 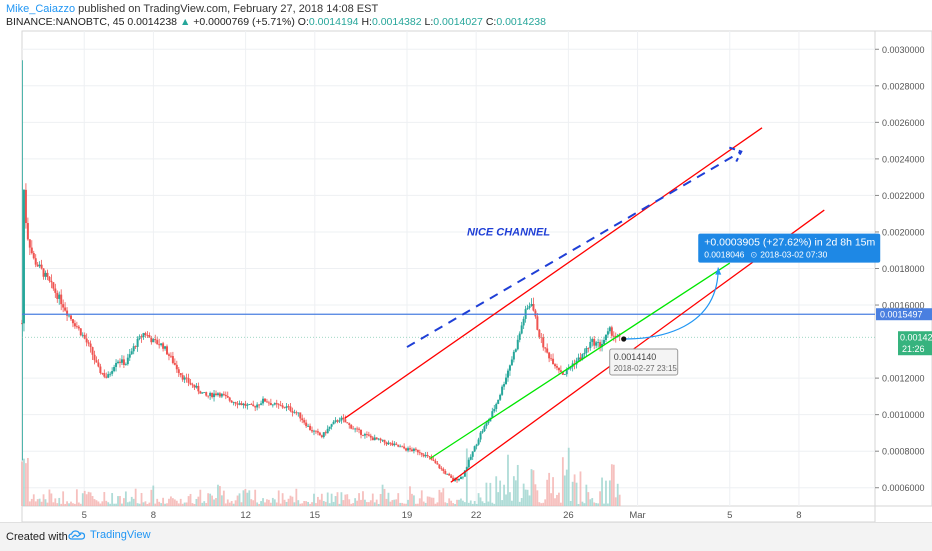 What do you see at coordinates (915, 343) in the screenshot?
I see `price-tag-last-box` at bounding box center [915, 343].